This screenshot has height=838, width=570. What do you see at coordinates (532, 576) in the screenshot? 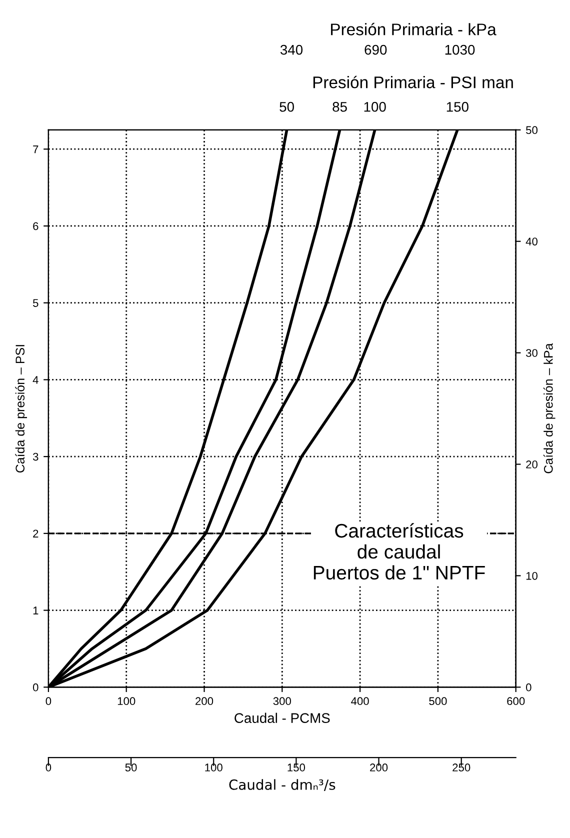
I see `y2-tick-label: 10` at bounding box center [532, 576].